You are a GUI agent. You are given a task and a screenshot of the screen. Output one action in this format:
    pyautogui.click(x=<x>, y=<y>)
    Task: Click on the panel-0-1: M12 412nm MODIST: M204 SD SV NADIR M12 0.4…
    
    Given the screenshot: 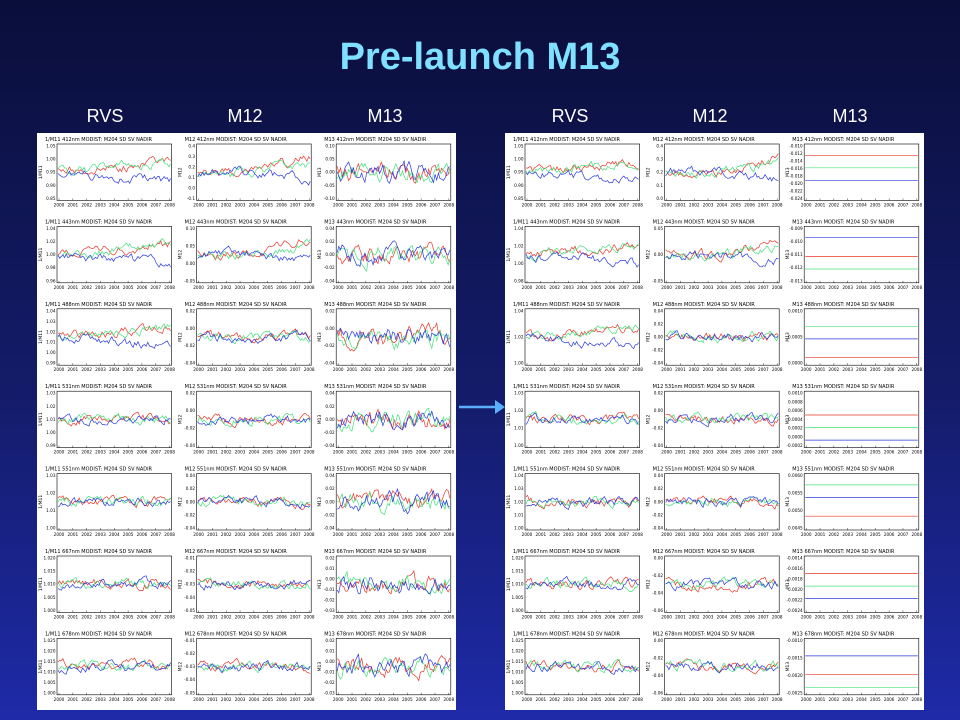 What is the action you would take?
    pyautogui.click(x=714, y=172)
    